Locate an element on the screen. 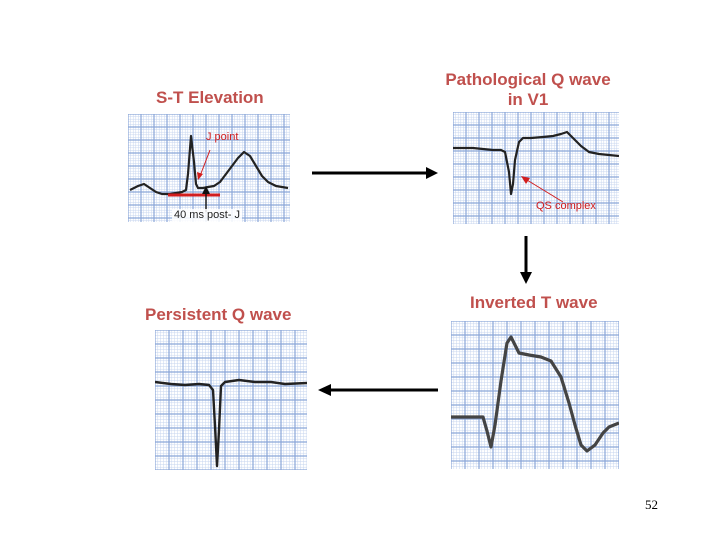 The width and height of the screenshot is (720, 540). j-point-arrowhead is located at coordinates (200, 176).